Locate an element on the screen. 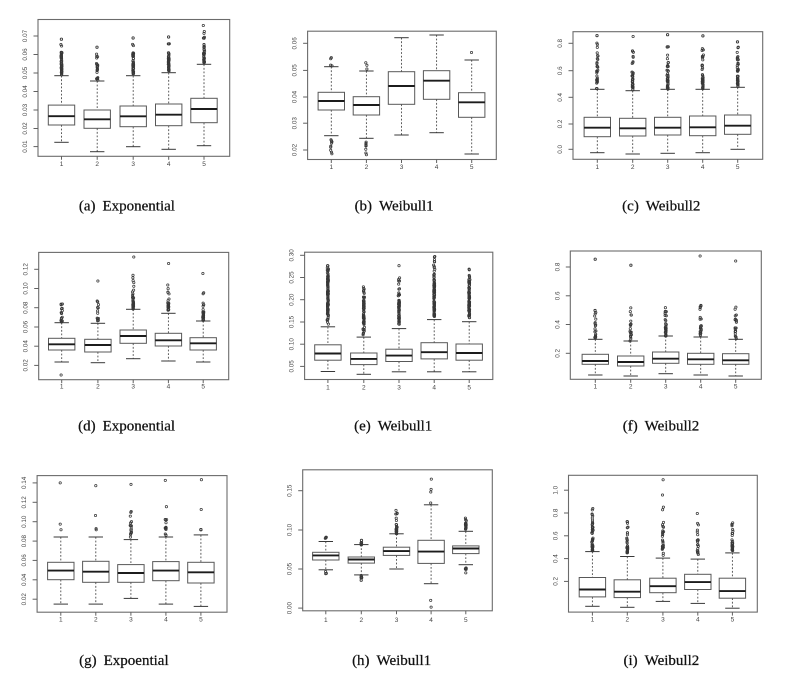 Image resolution: width=798 pixels, height=684 pixels. svg-text: (e) Weibull1 is located at coordinates (393, 427).